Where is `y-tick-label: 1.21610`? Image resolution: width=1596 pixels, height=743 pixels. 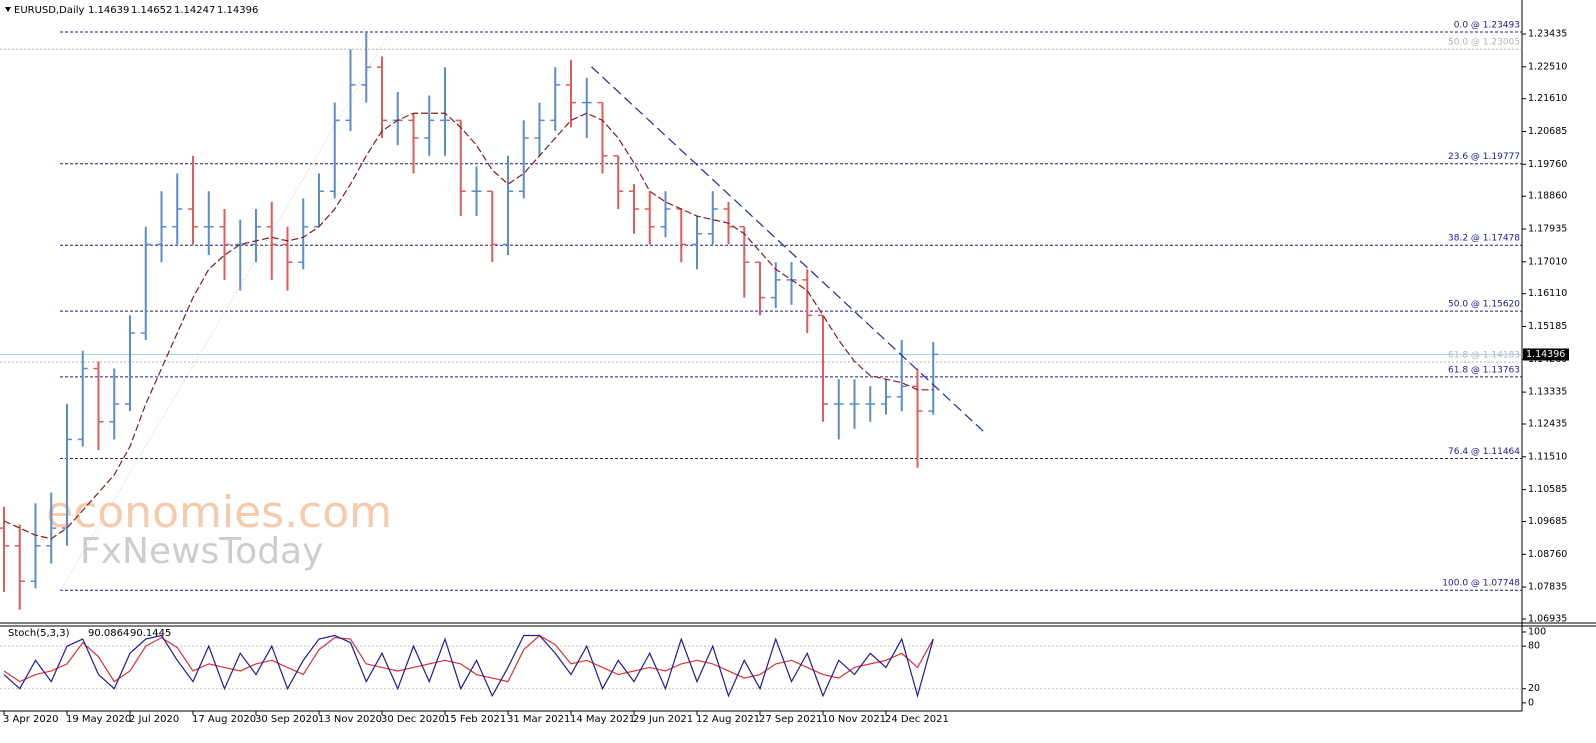
y-tick-label: 1.21610 is located at coordinates (1547, 98).